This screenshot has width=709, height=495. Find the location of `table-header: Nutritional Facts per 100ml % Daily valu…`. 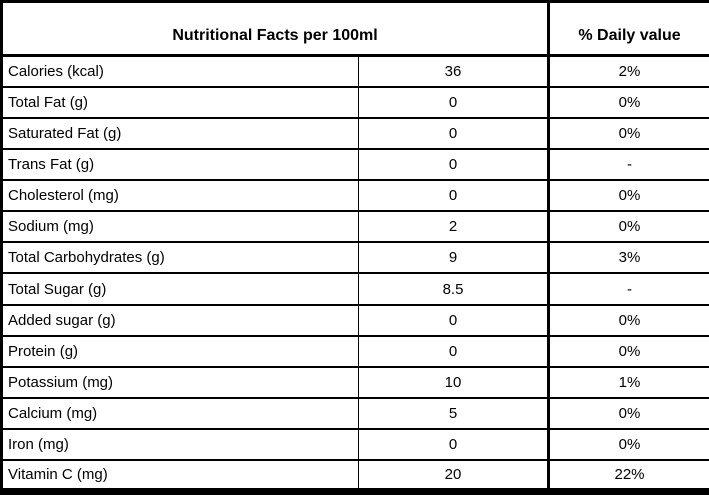

table-header: Nutritional Facts per 100ml % Daily valu… is located at coordinates (354, 28).